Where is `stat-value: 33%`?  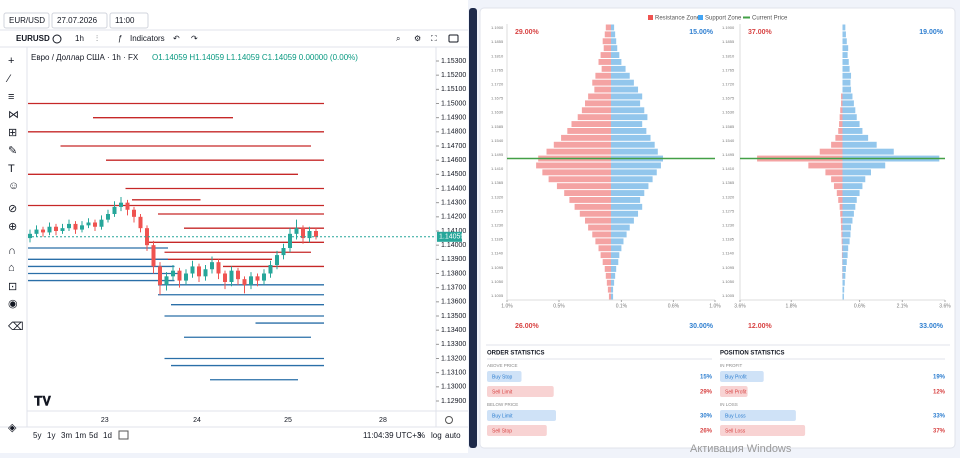
stat-value: 33% is located at coordinates (939, 417).